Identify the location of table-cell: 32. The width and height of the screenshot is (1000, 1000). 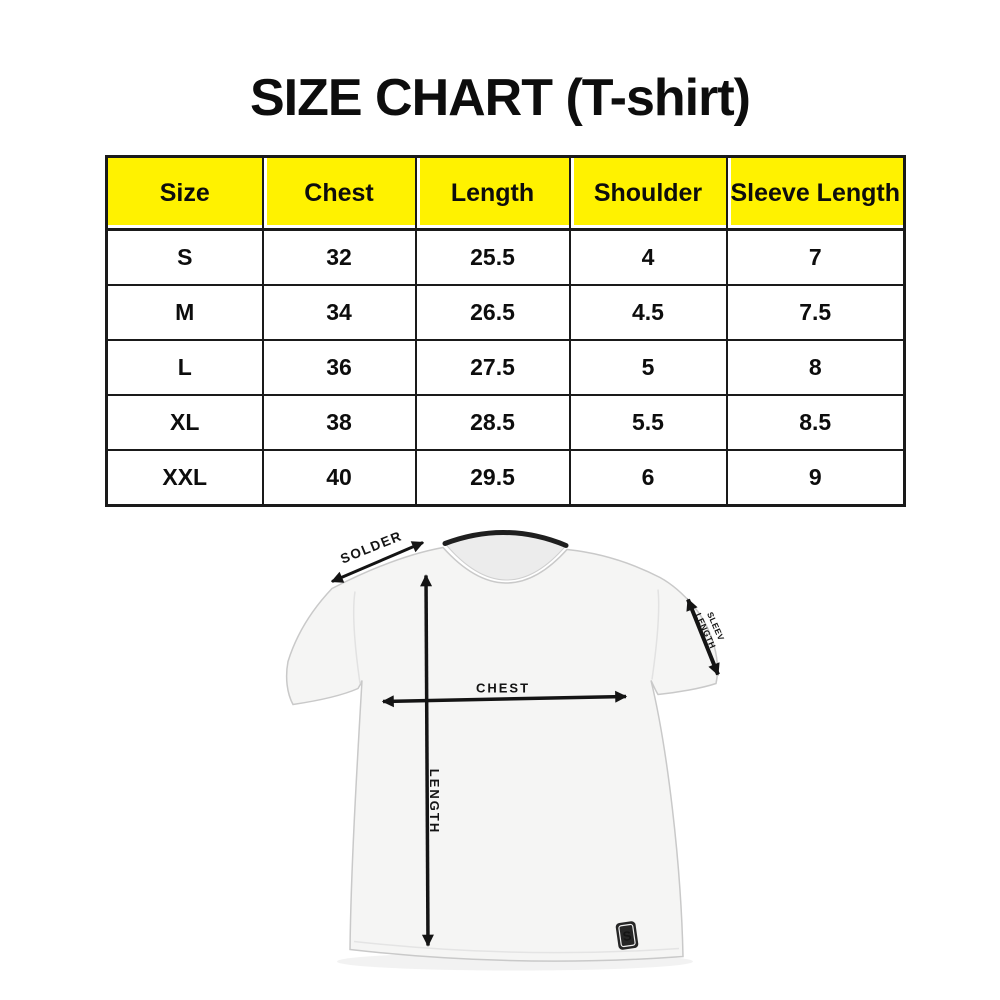
(339, 257).